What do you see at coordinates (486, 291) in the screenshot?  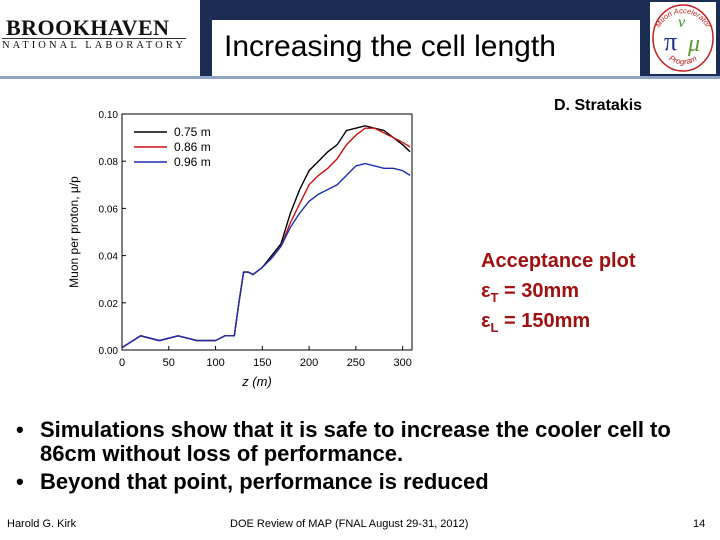 I see `epsilon-t-symbol: ε` at bounding box center [486, 291].